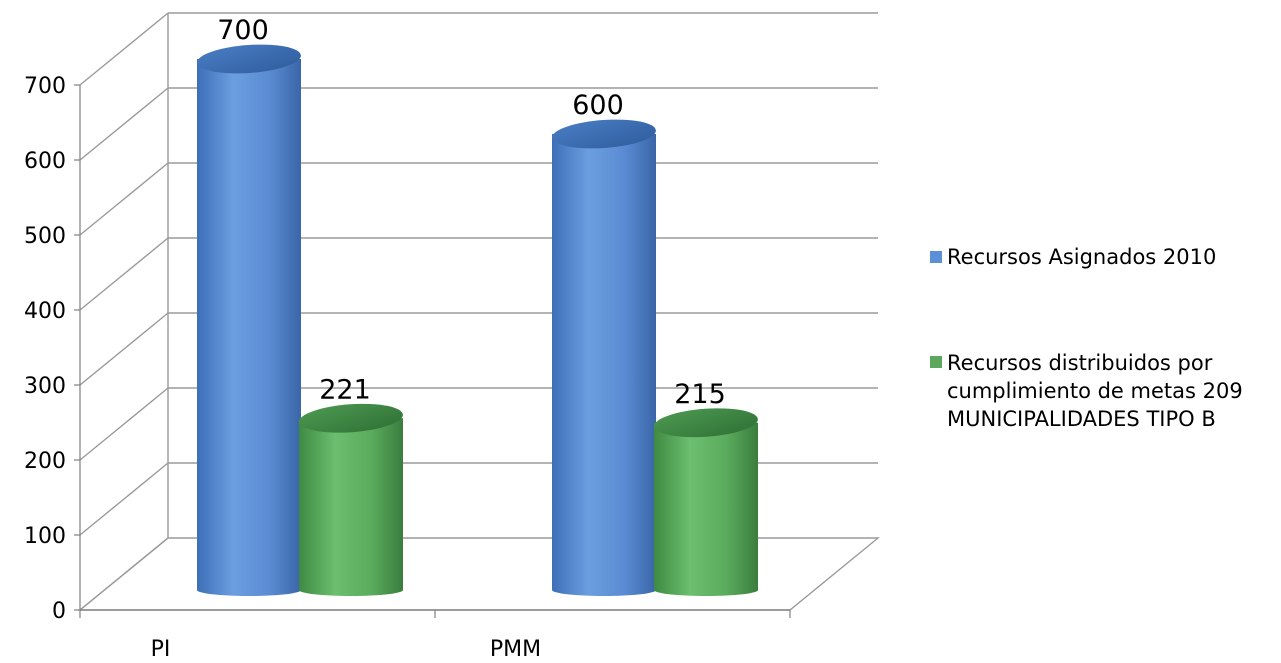  Describe the element at coordinates (45, 536) in the screenshot. I see `y-tick-label: 100` at that location.